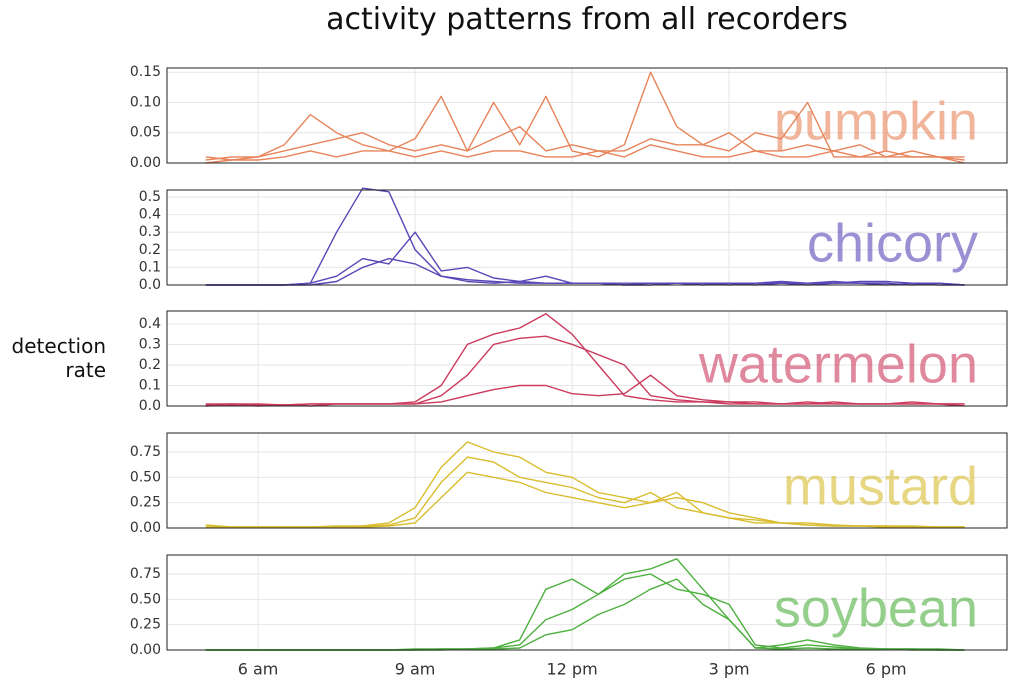 Image resolution: width=1024 pixels, height=687 pixels. Describe the element at coordinates (58, 358) in the screenshot. I see `y-axis-label: detection rate` at that location.